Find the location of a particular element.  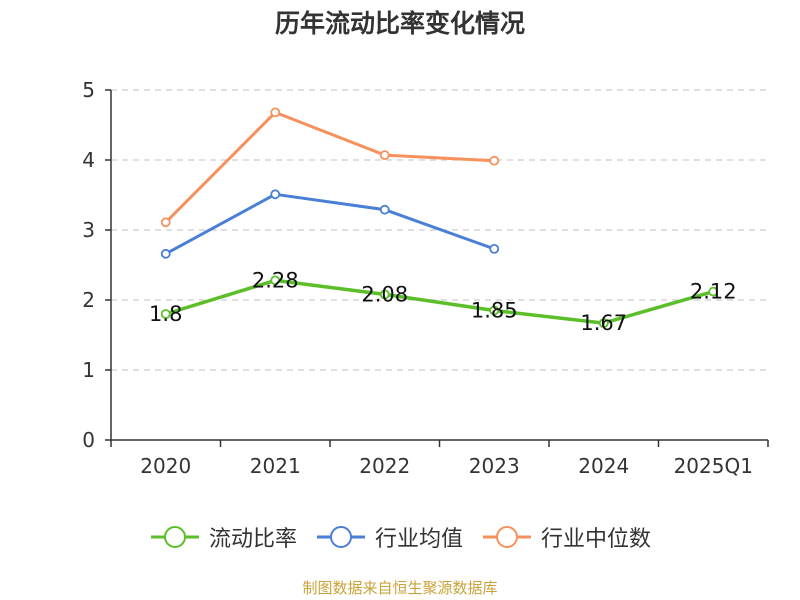

legend-item: 行业中位数 is located at coordinates (566, 537).